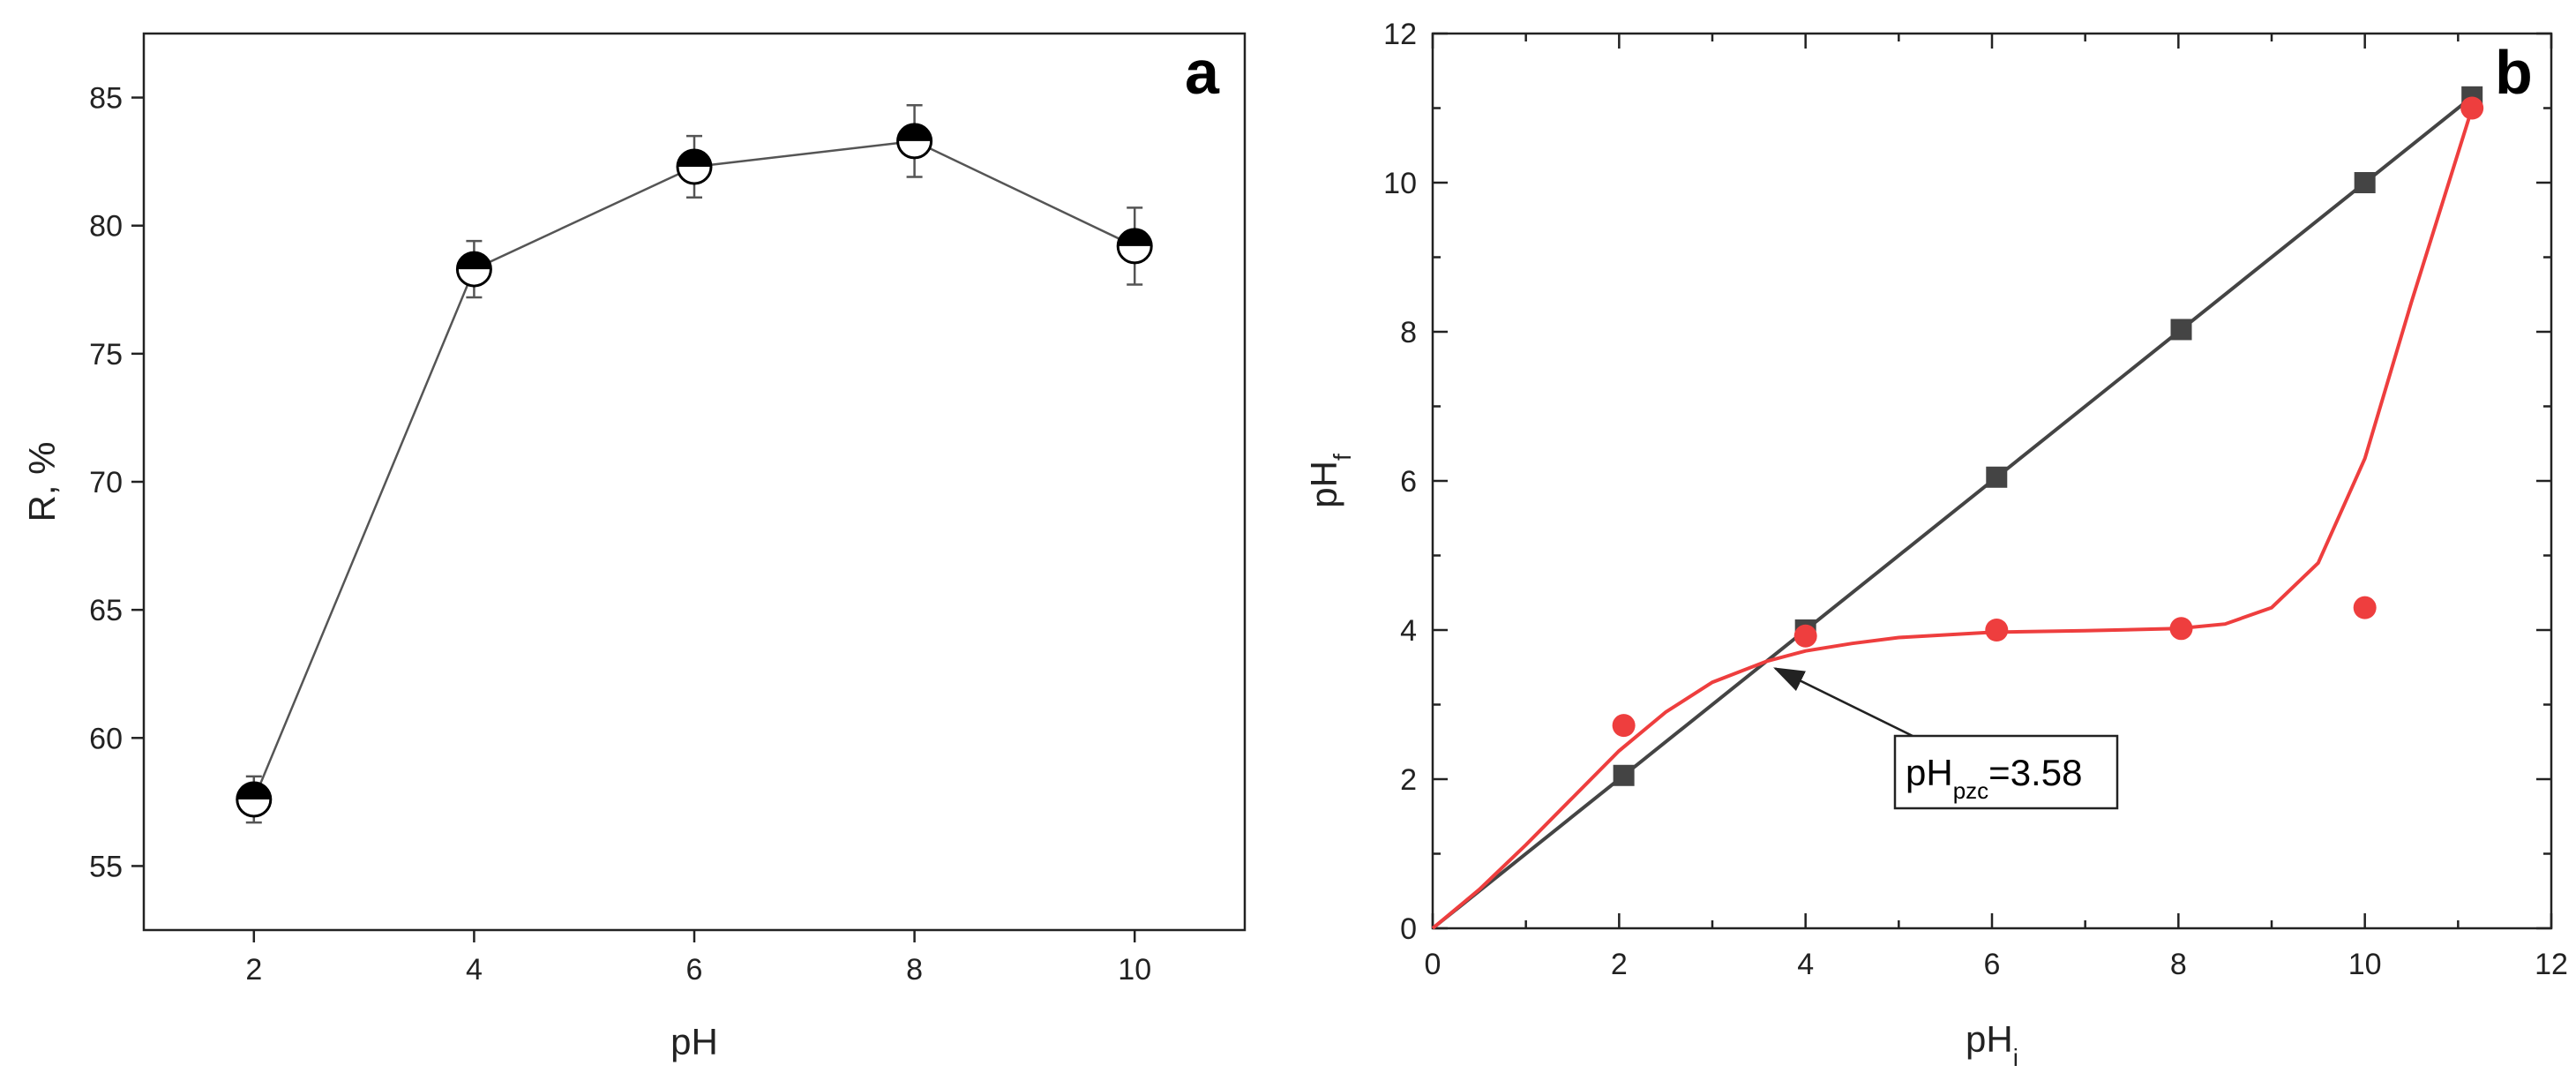  I want to click on x-tick-label: 12, so click(2552, 964).